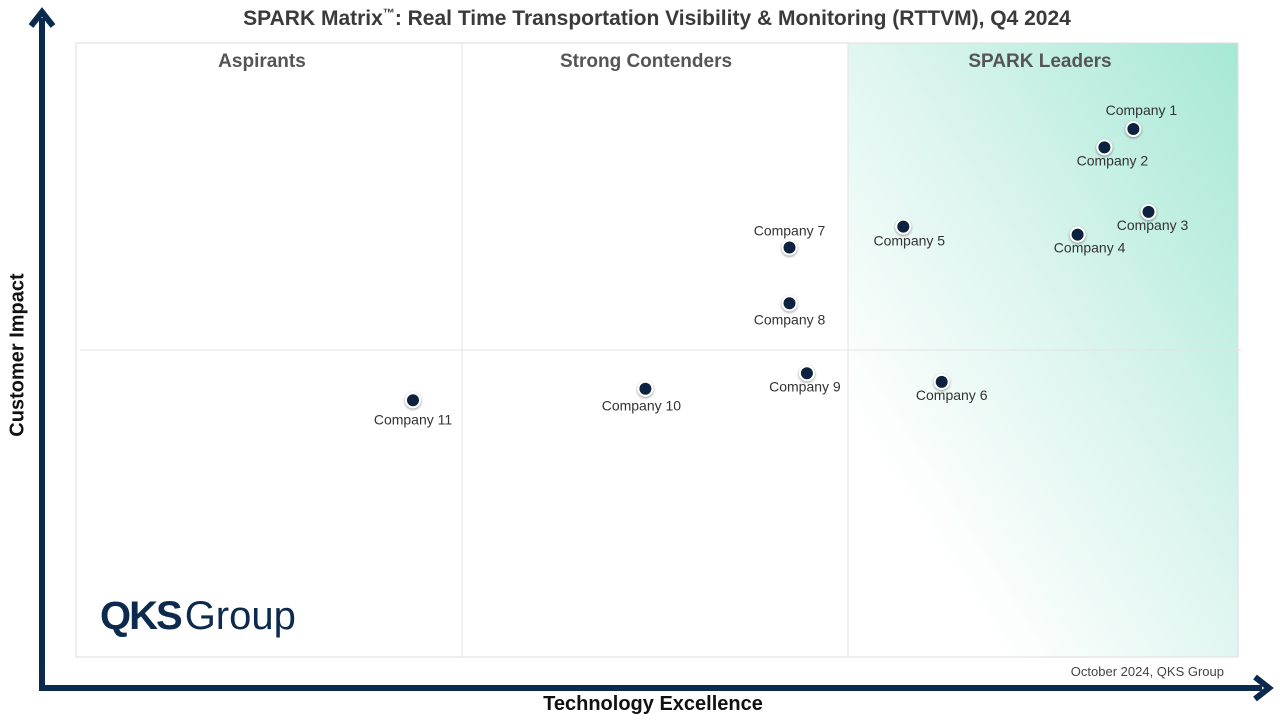 Image resolution: width=1280 pixels, height=720 pixels. Describe the element at coordinates (653, 704) in the screenshot. I see `x-axis-label: Technology Excellence` at that location.